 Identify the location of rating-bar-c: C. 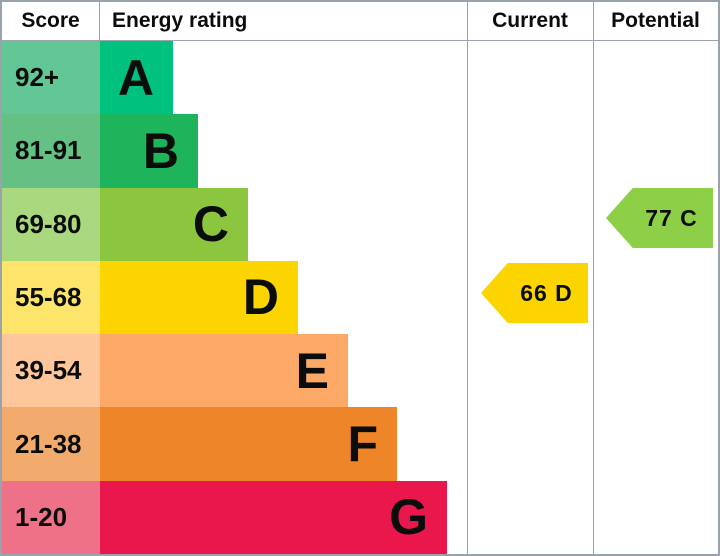
(174, 224).